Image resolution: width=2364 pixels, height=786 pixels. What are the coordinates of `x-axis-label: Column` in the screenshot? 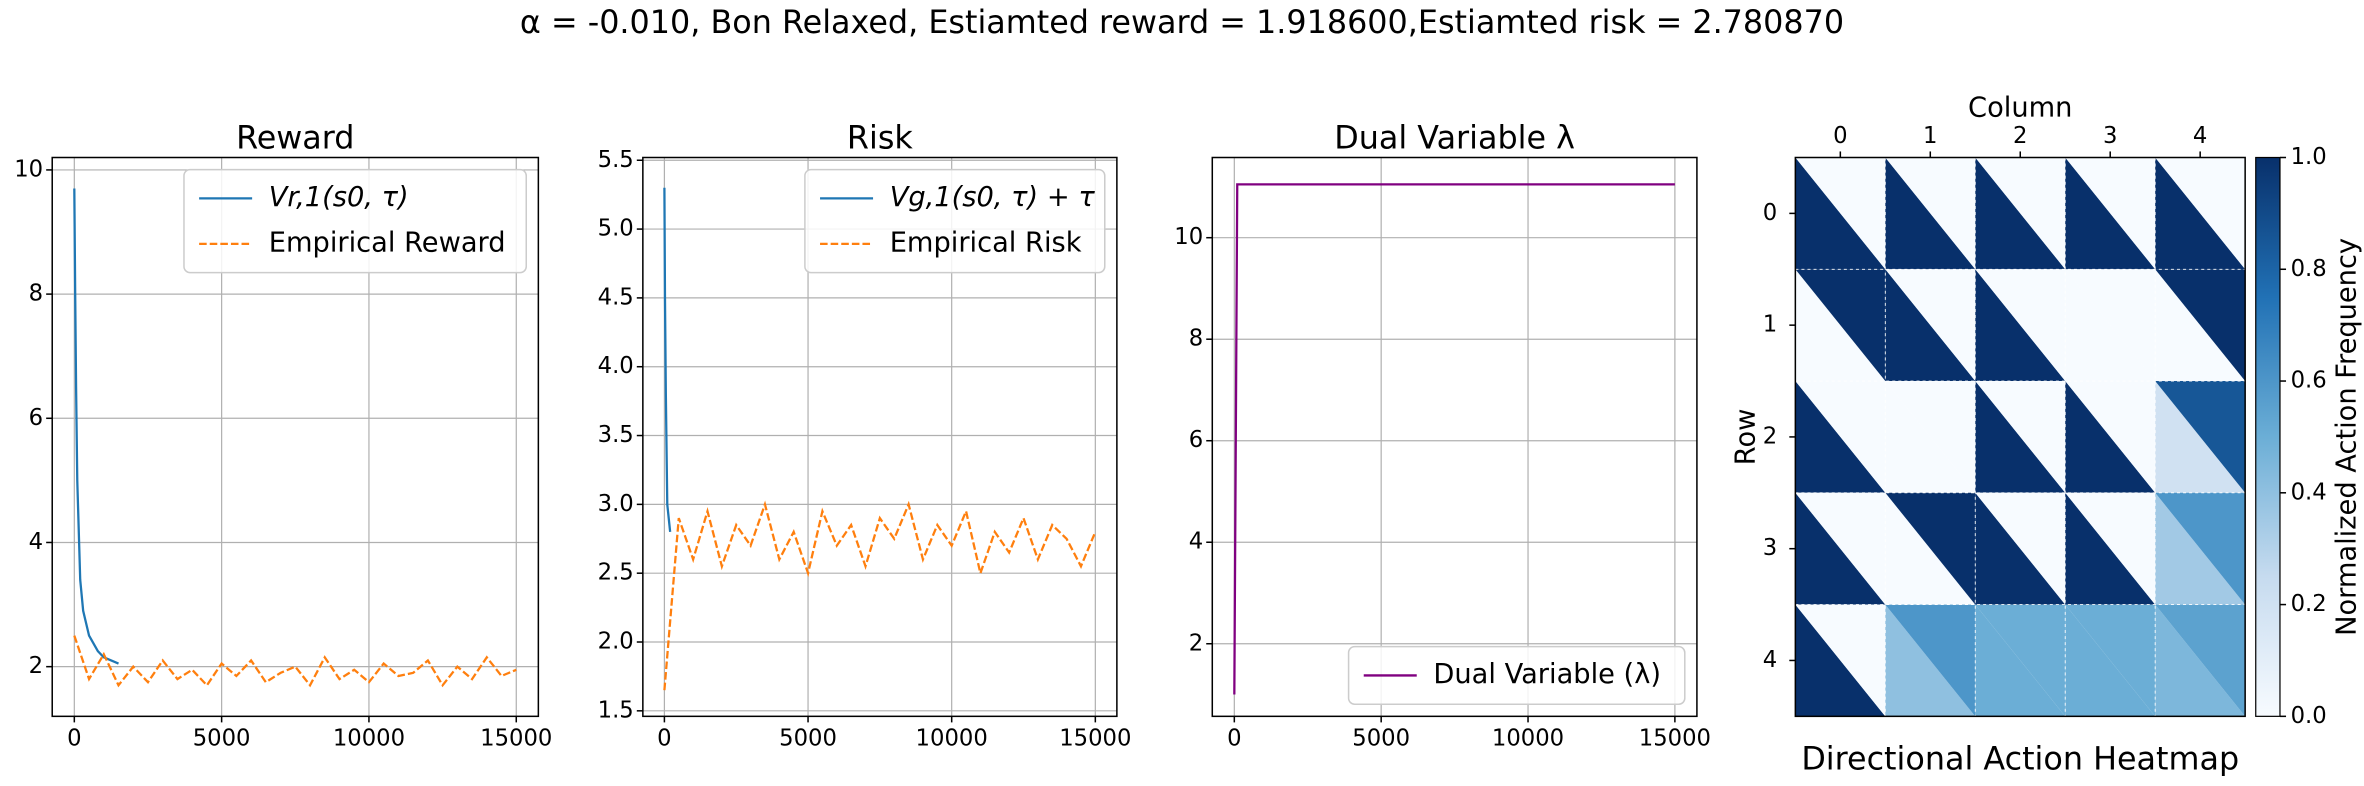 It's located at (2020, 108).